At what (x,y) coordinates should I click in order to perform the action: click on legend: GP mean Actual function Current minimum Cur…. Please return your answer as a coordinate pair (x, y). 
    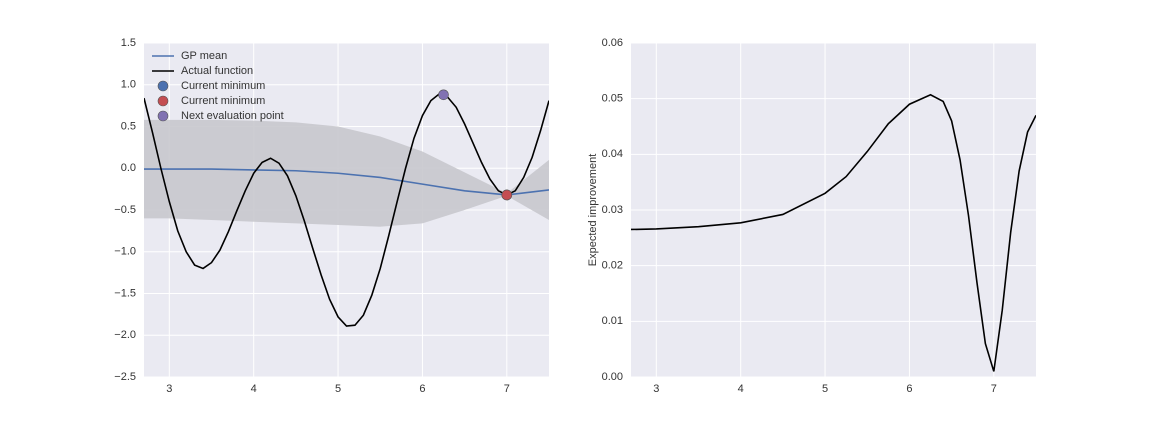
    Looking at the image, I should click on (218, 86).